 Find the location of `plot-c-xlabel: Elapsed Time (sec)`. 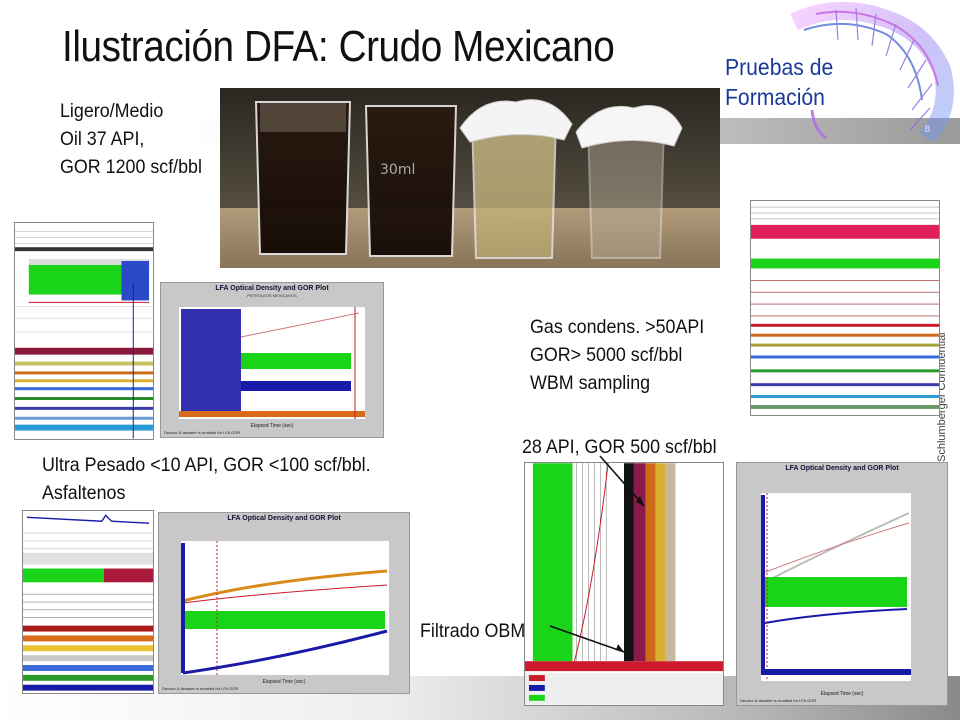

plot-c-xlabel: Elapsed Time (sec) is located at coordinates (842, 694).